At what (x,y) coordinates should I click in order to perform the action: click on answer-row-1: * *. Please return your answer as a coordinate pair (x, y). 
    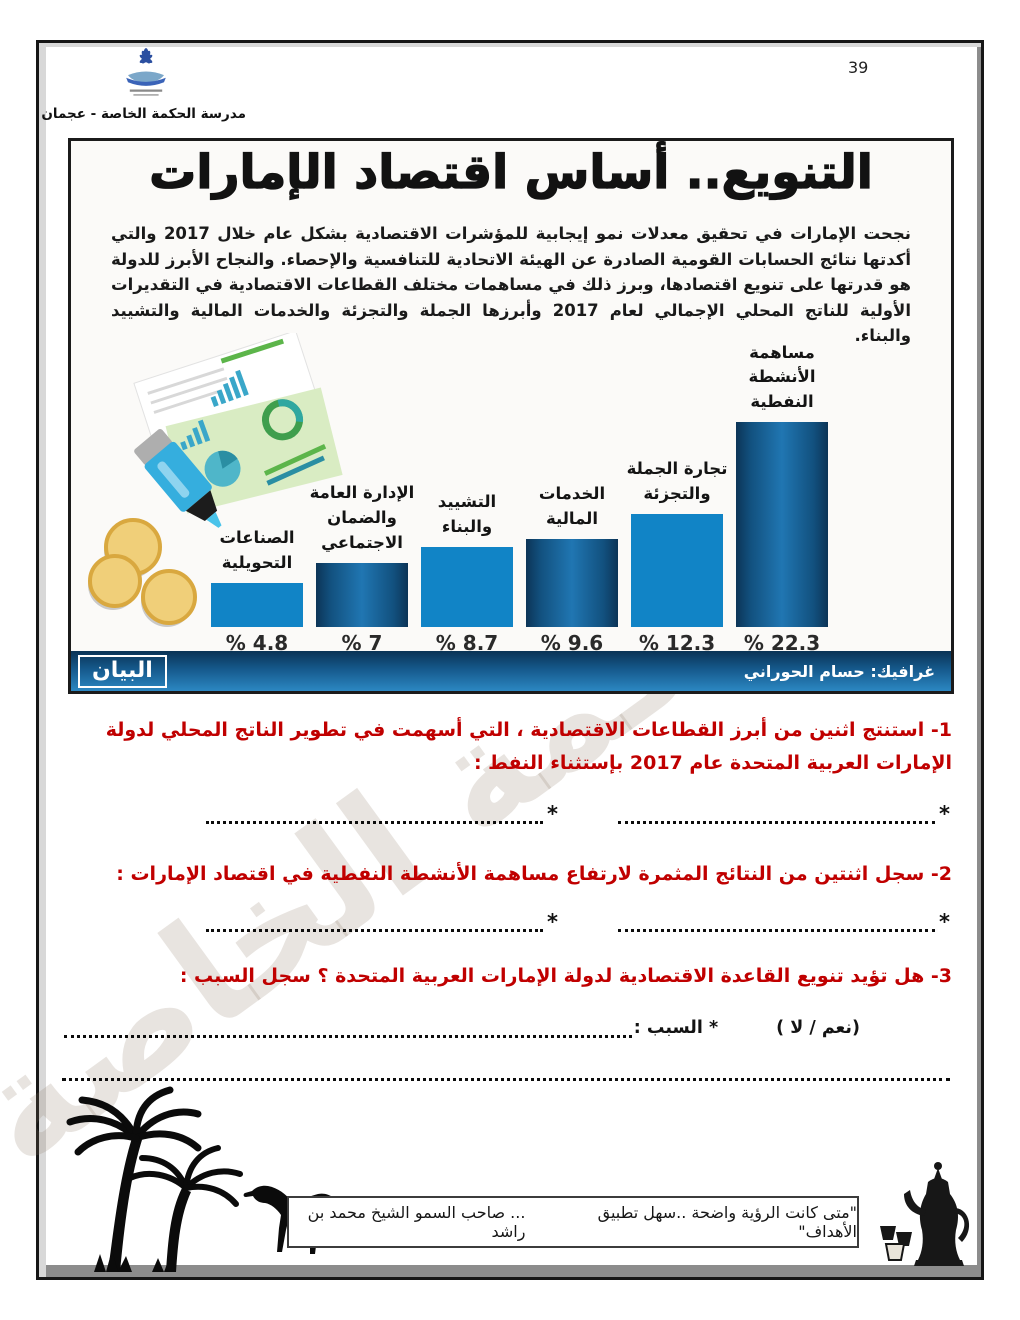
    Looking at the image, I should click on (508, 811).